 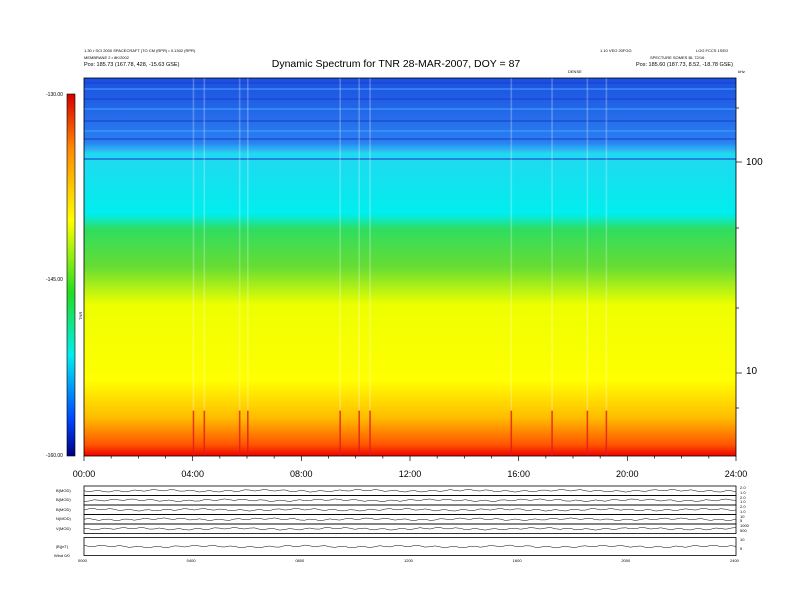 What do you see at coordinates (626, 560) in the screenshot?
I see `sub-x-tick: 2000` at bounding box center [626, 560].